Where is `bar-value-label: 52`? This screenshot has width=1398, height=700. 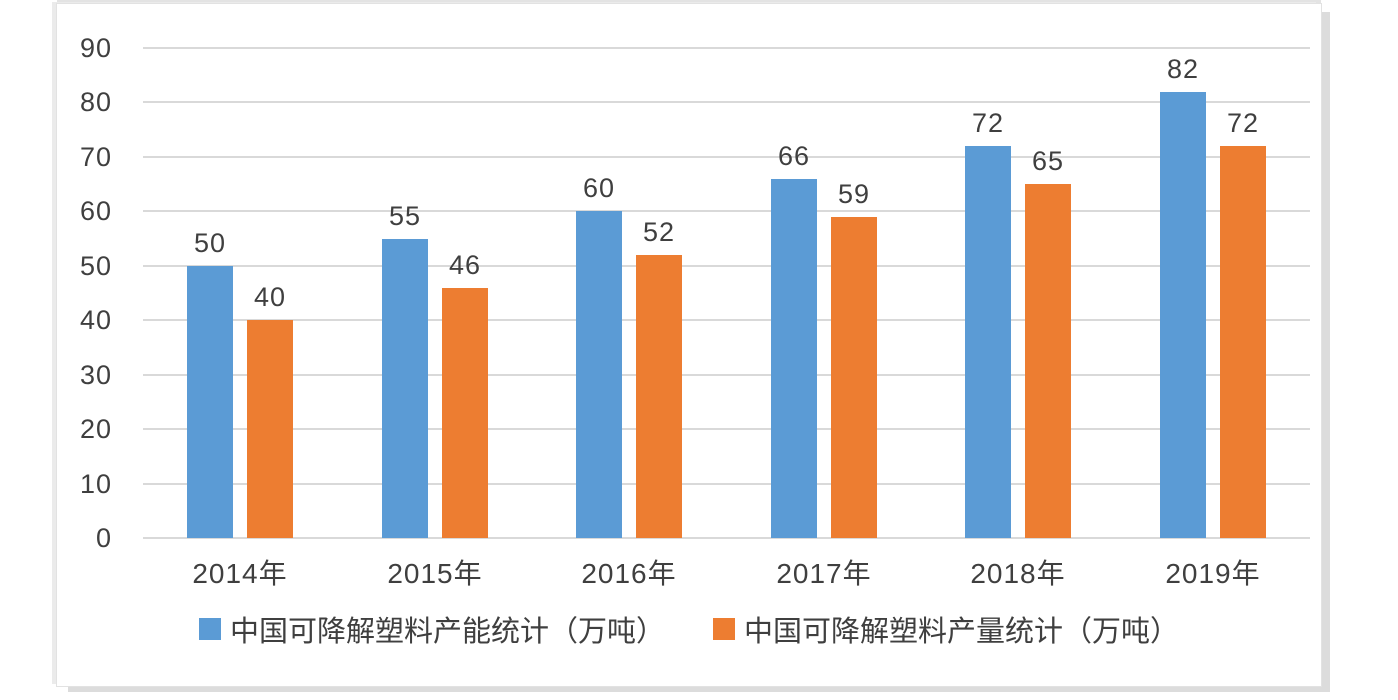 bar-value-label: 52 is located at coordinates (659, 232).